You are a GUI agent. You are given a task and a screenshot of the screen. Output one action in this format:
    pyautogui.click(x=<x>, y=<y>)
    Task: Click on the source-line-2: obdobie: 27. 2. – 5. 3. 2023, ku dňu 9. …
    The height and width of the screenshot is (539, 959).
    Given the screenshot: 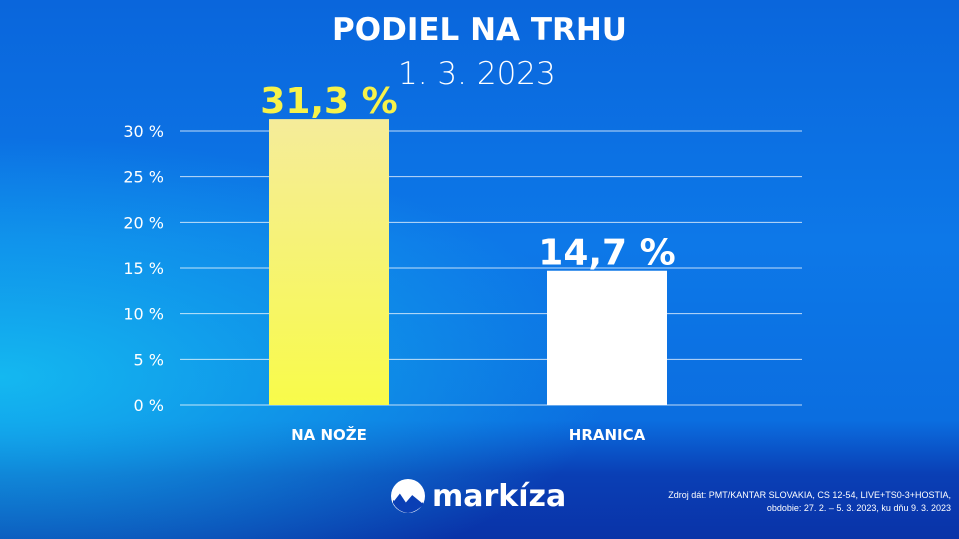 What is the action you would take?
    pyautogui.click(x=858, y=508)
    